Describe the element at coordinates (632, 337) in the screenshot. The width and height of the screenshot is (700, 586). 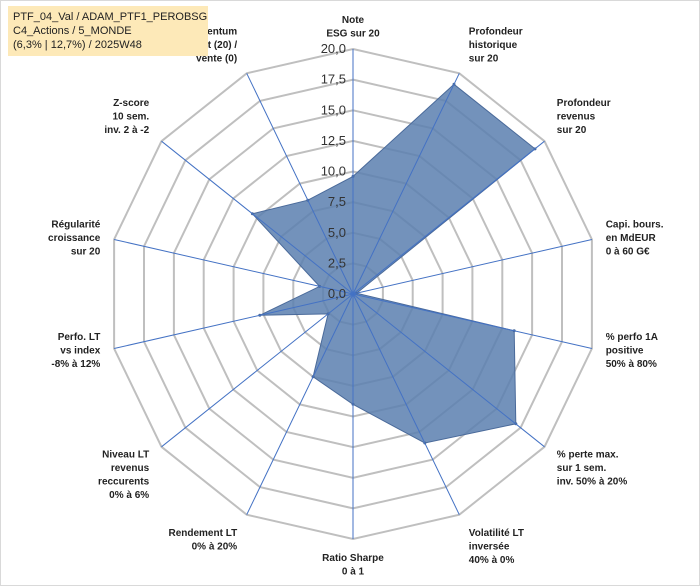
I see `category-label-line: % perfo 1A` at that location.